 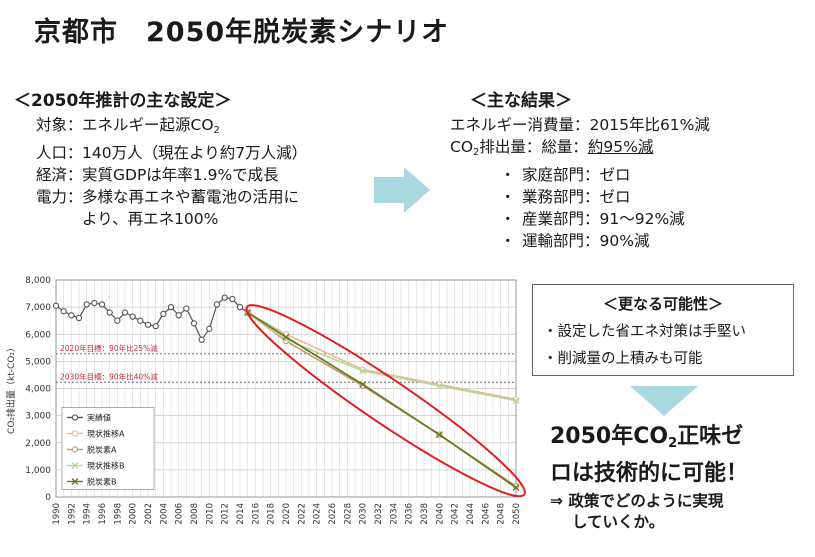 I want to click on next-line2: していくか。, so click(x=618, y=522).